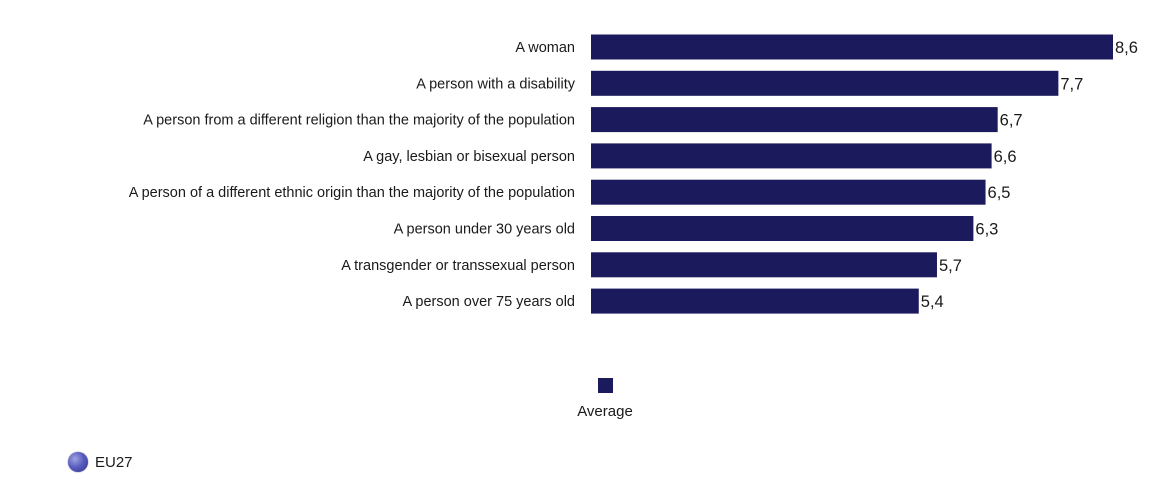 The height and width of the screenshot is (487, 1167). I want to click on region-indicator: EU27, so click(100, 462).